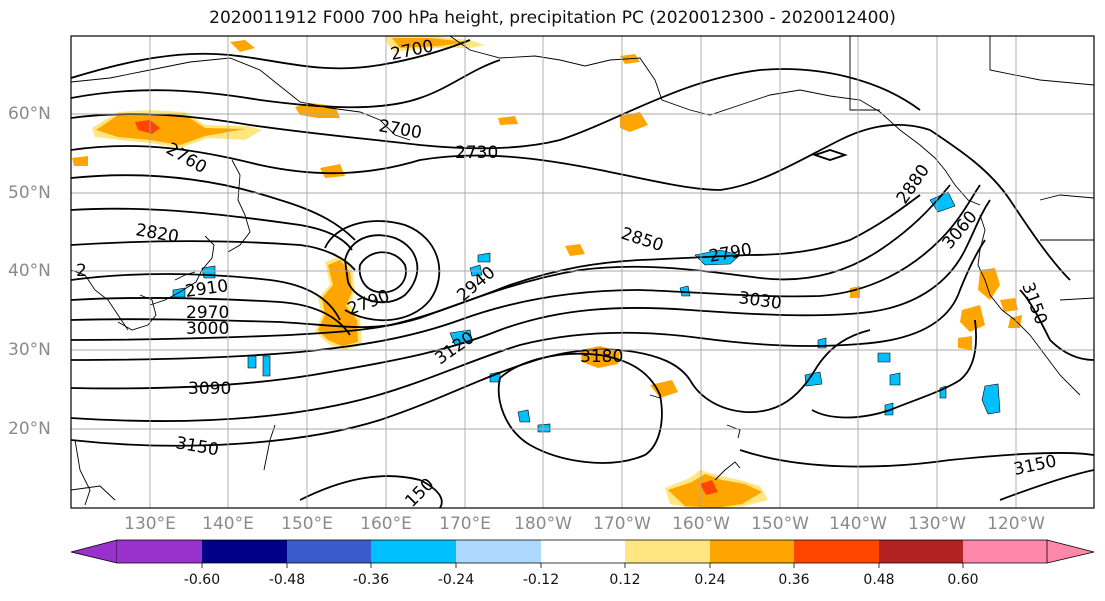 Image resolution: width=1105 pixels, height=601 pixels. What do you see at coordinates (150, 524) in the screenshot?
I see `lon-label: 130°E` at bounding box center [150, 524].